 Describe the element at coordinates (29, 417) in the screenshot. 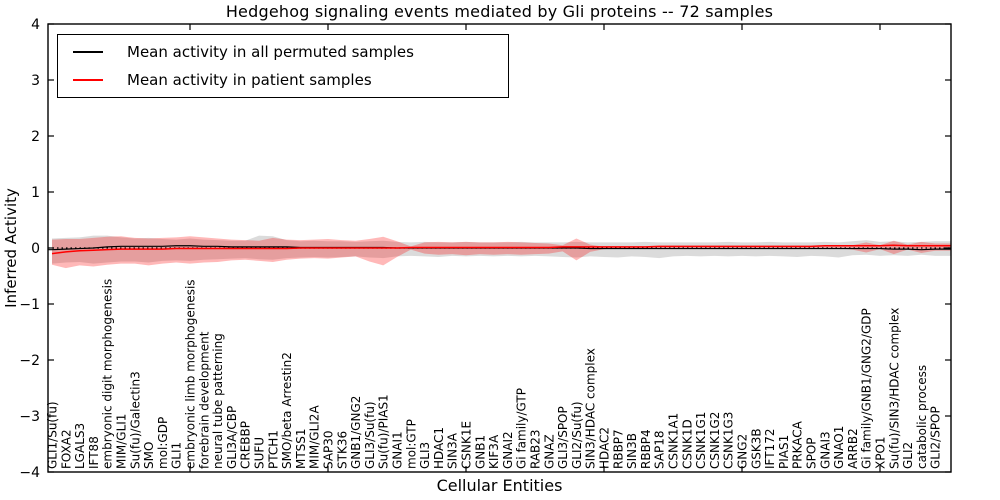

I see `y-tick-label: −3` at that location.